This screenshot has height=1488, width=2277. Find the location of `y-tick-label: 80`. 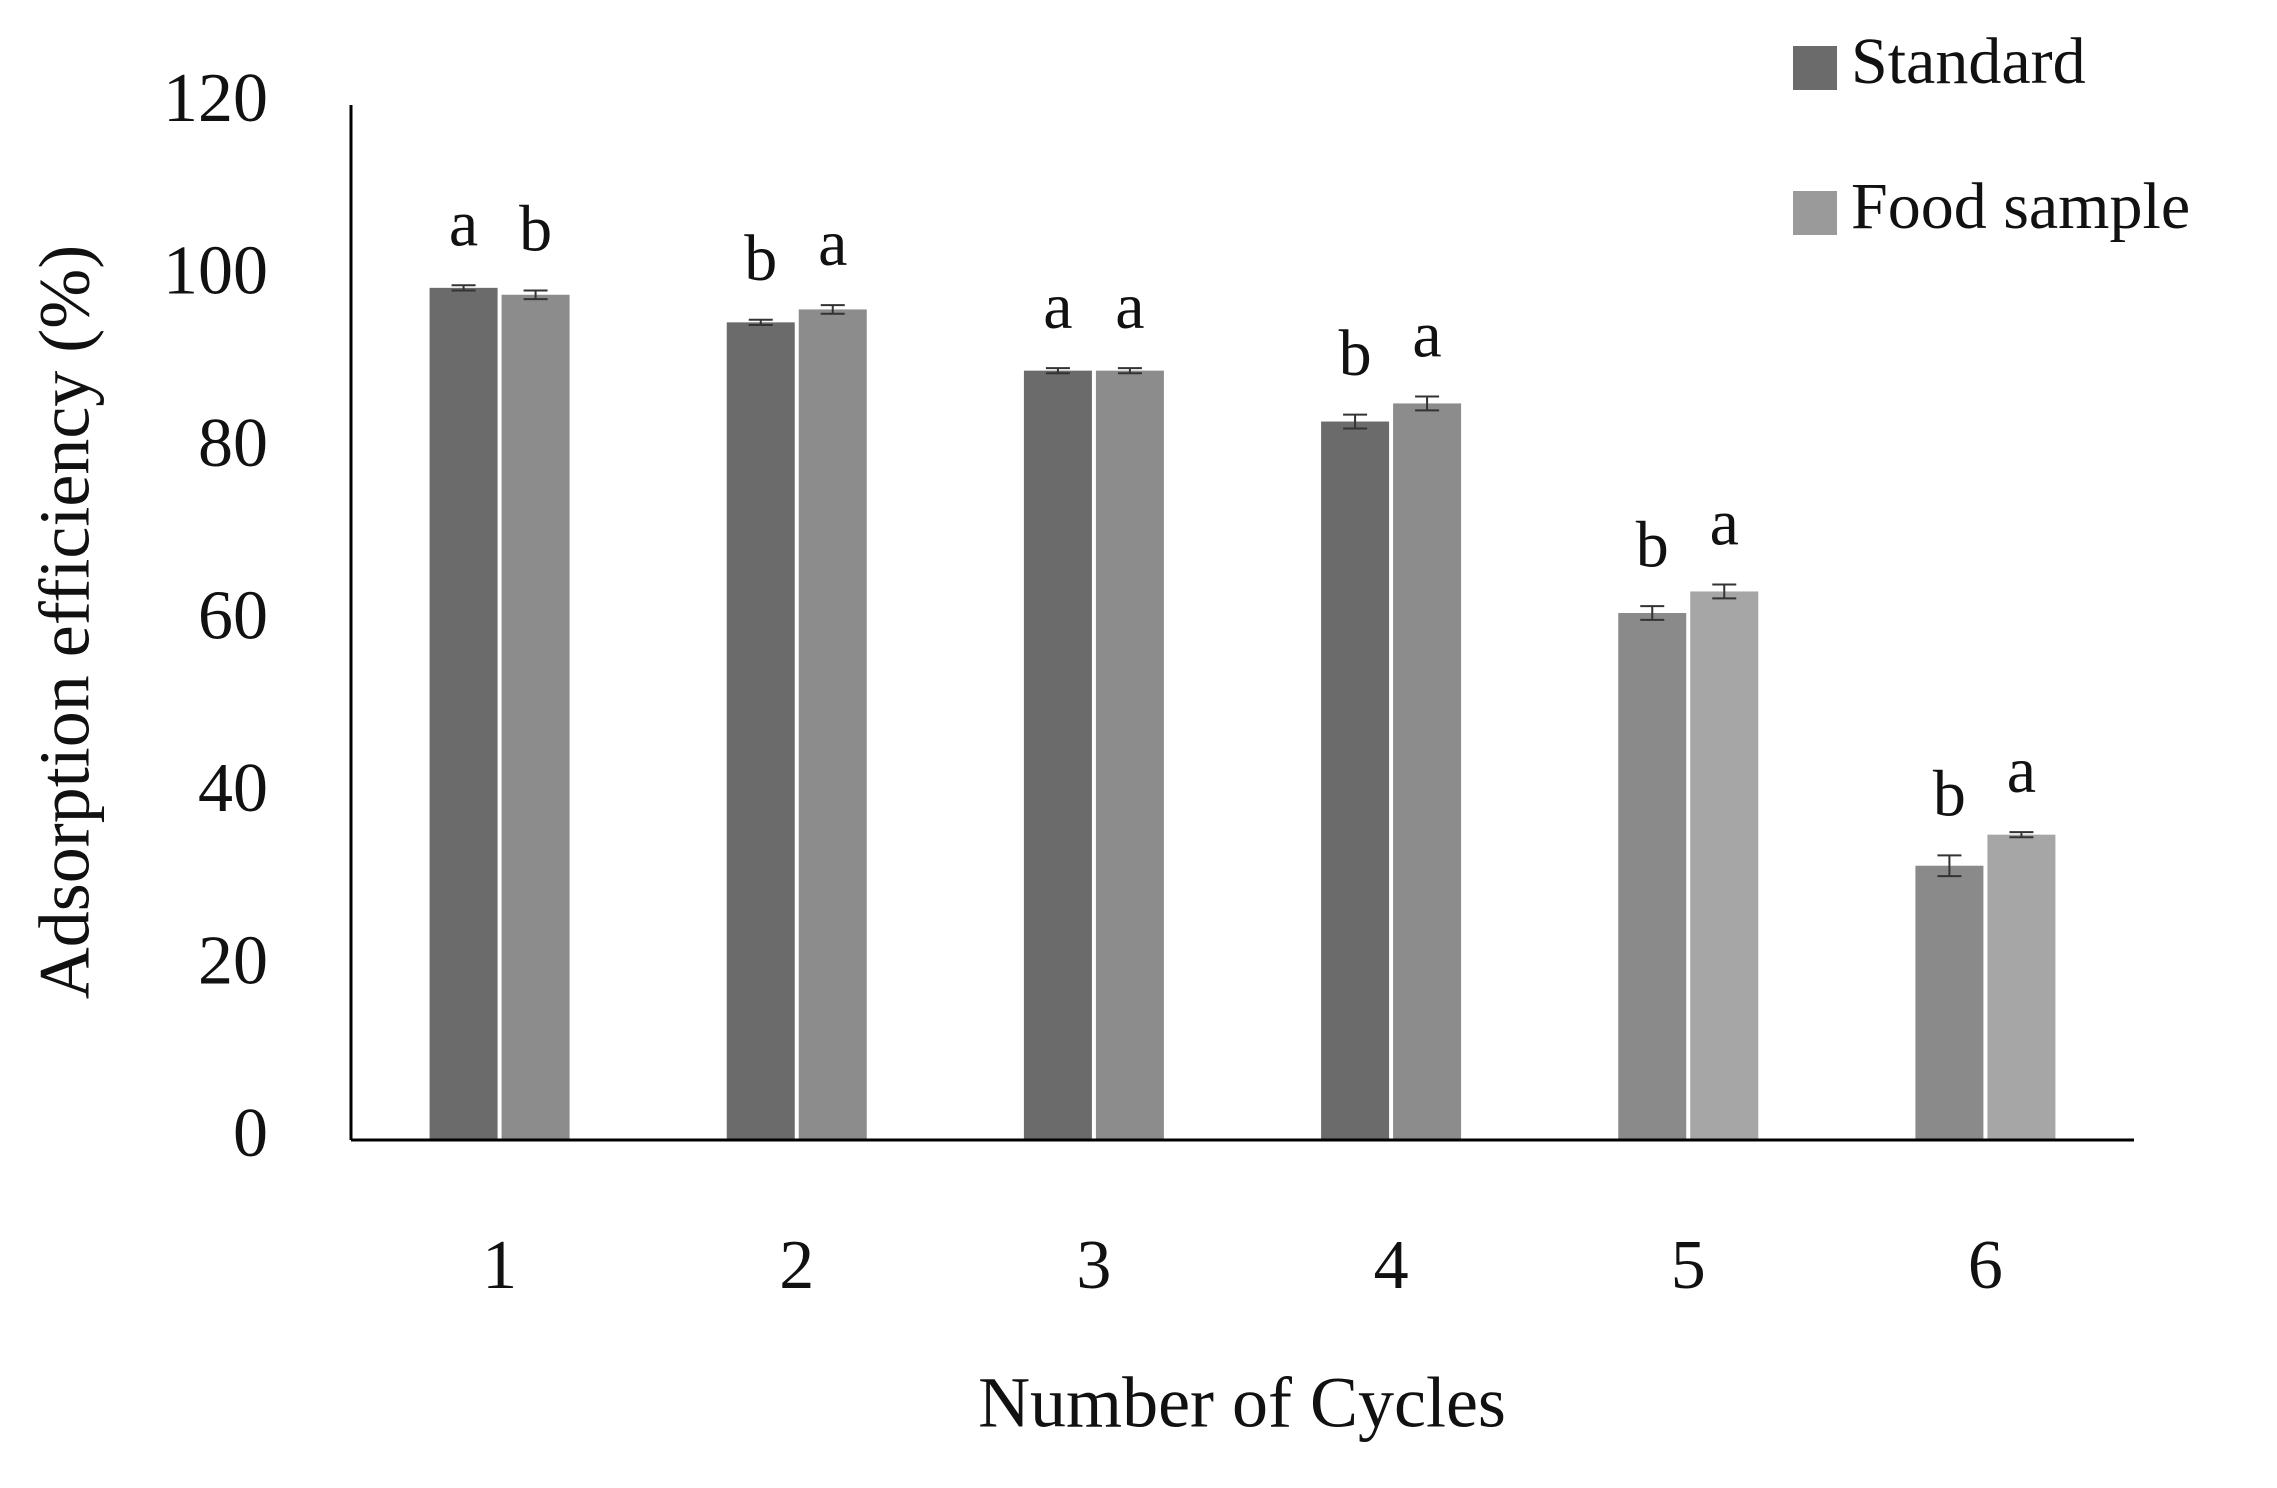

y-tick-label: 80 is located at coordinates (233, 443).